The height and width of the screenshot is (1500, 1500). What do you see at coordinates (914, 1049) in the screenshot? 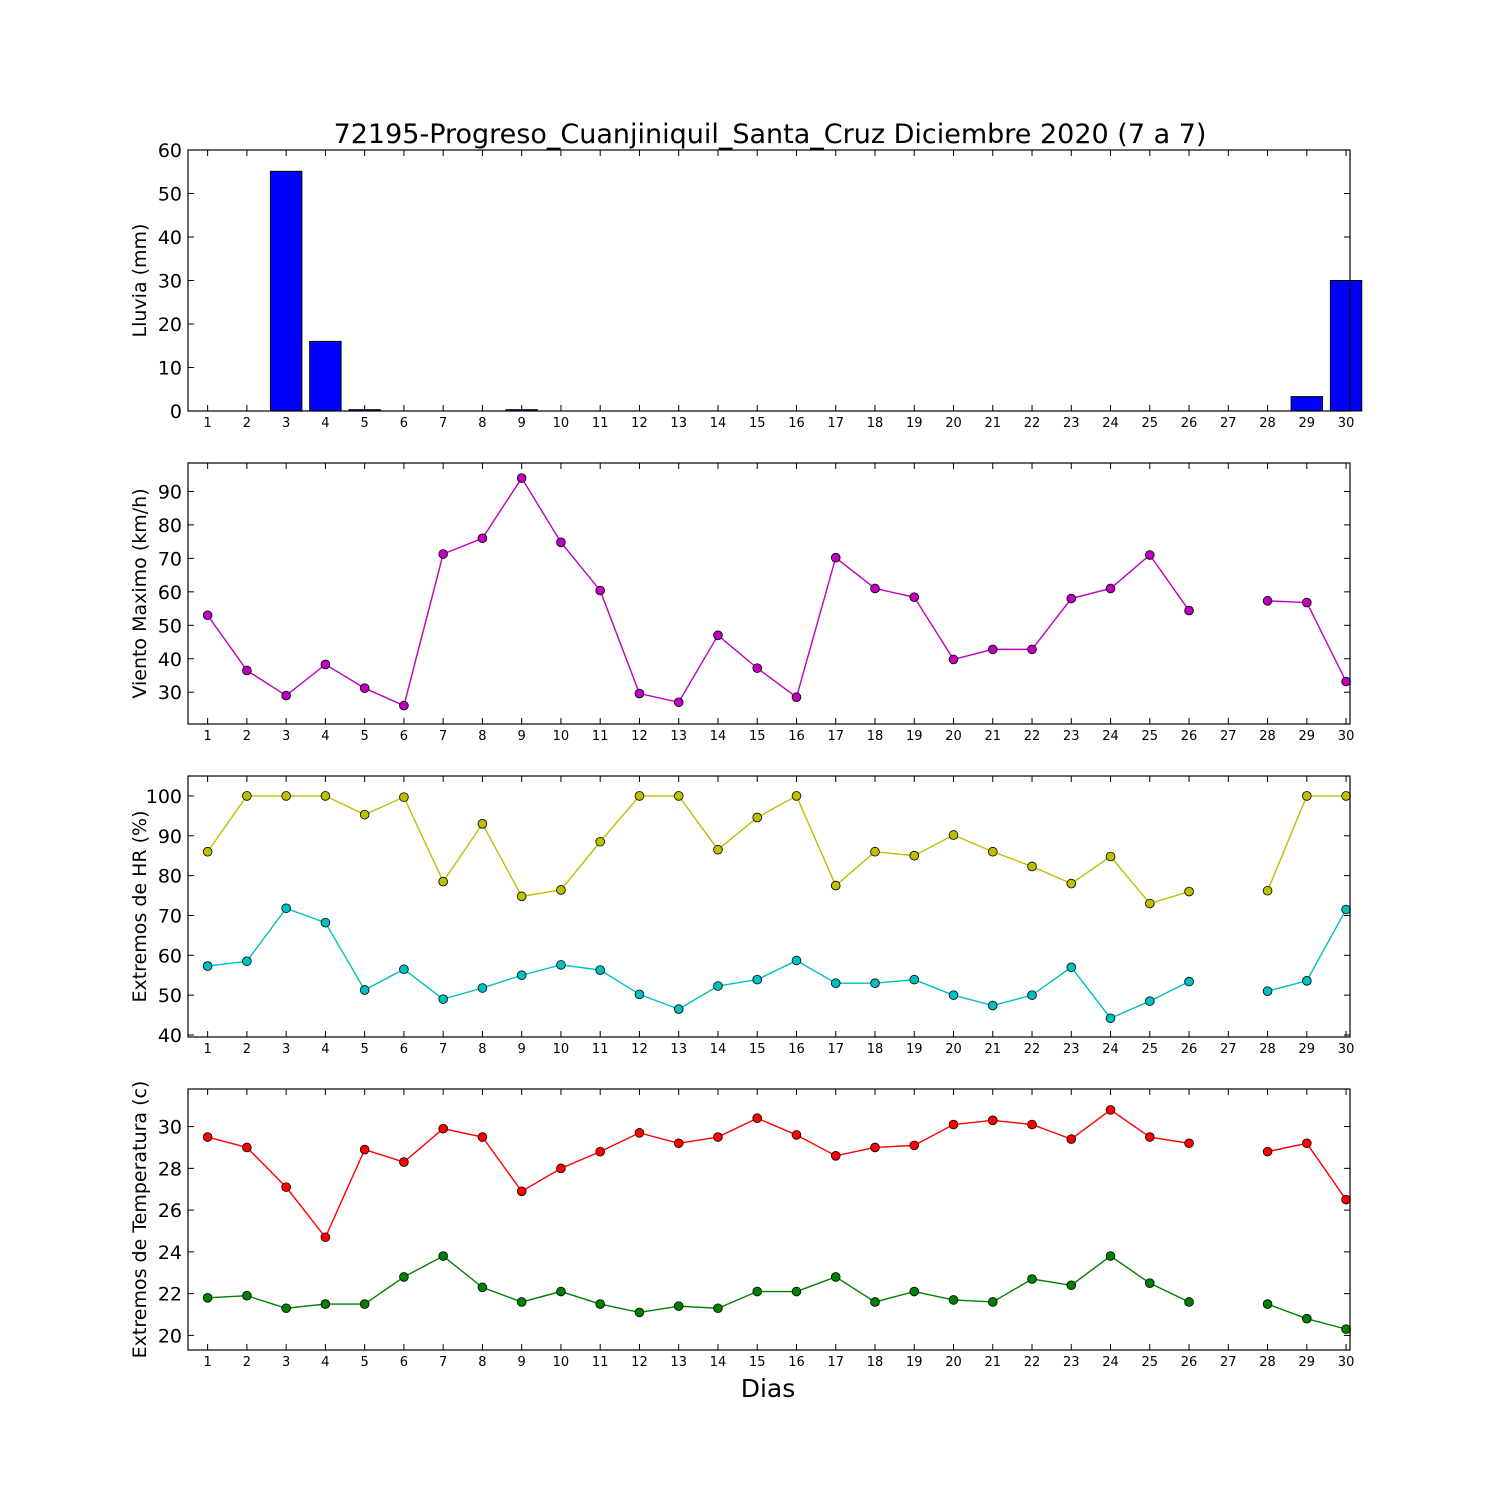
I see `humidity-xtick-label: 19` at bounding box center [914, 1049].